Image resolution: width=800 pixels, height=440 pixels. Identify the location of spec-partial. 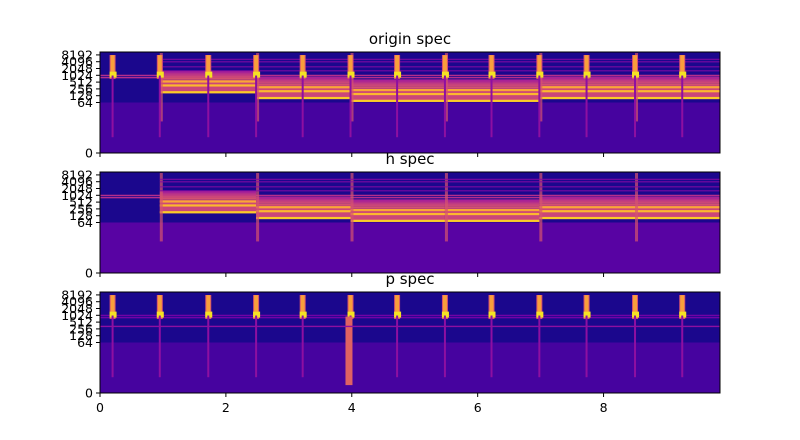
(439, 67).